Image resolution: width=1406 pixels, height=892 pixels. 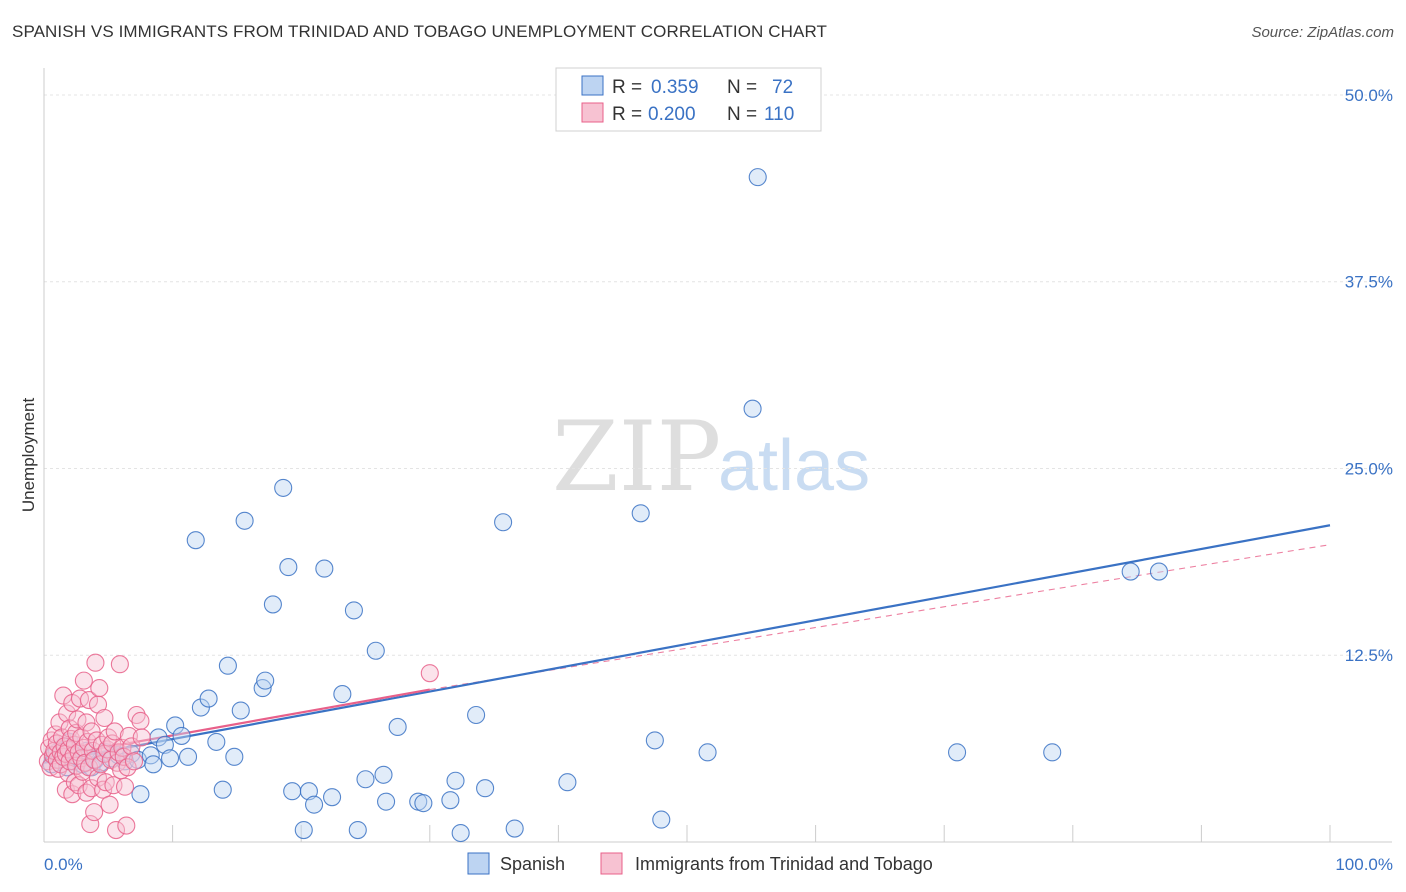 I want to click on legend: R = 0.359 N = 72 R = 0.200 N = 110, so click(x=688, y=99).